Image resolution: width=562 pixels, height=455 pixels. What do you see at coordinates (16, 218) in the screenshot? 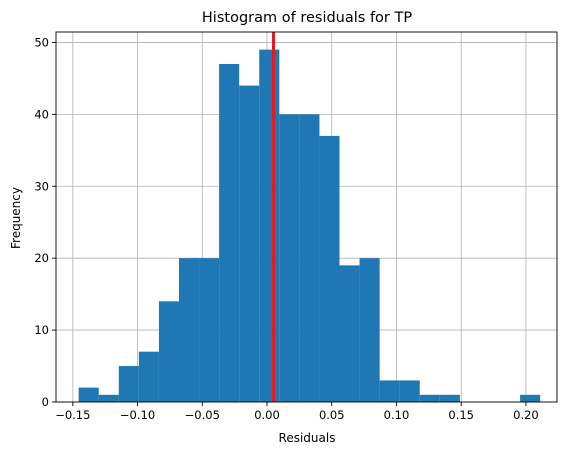
I see `y-axis-label: Frequency` at bounding box center [16, 218].